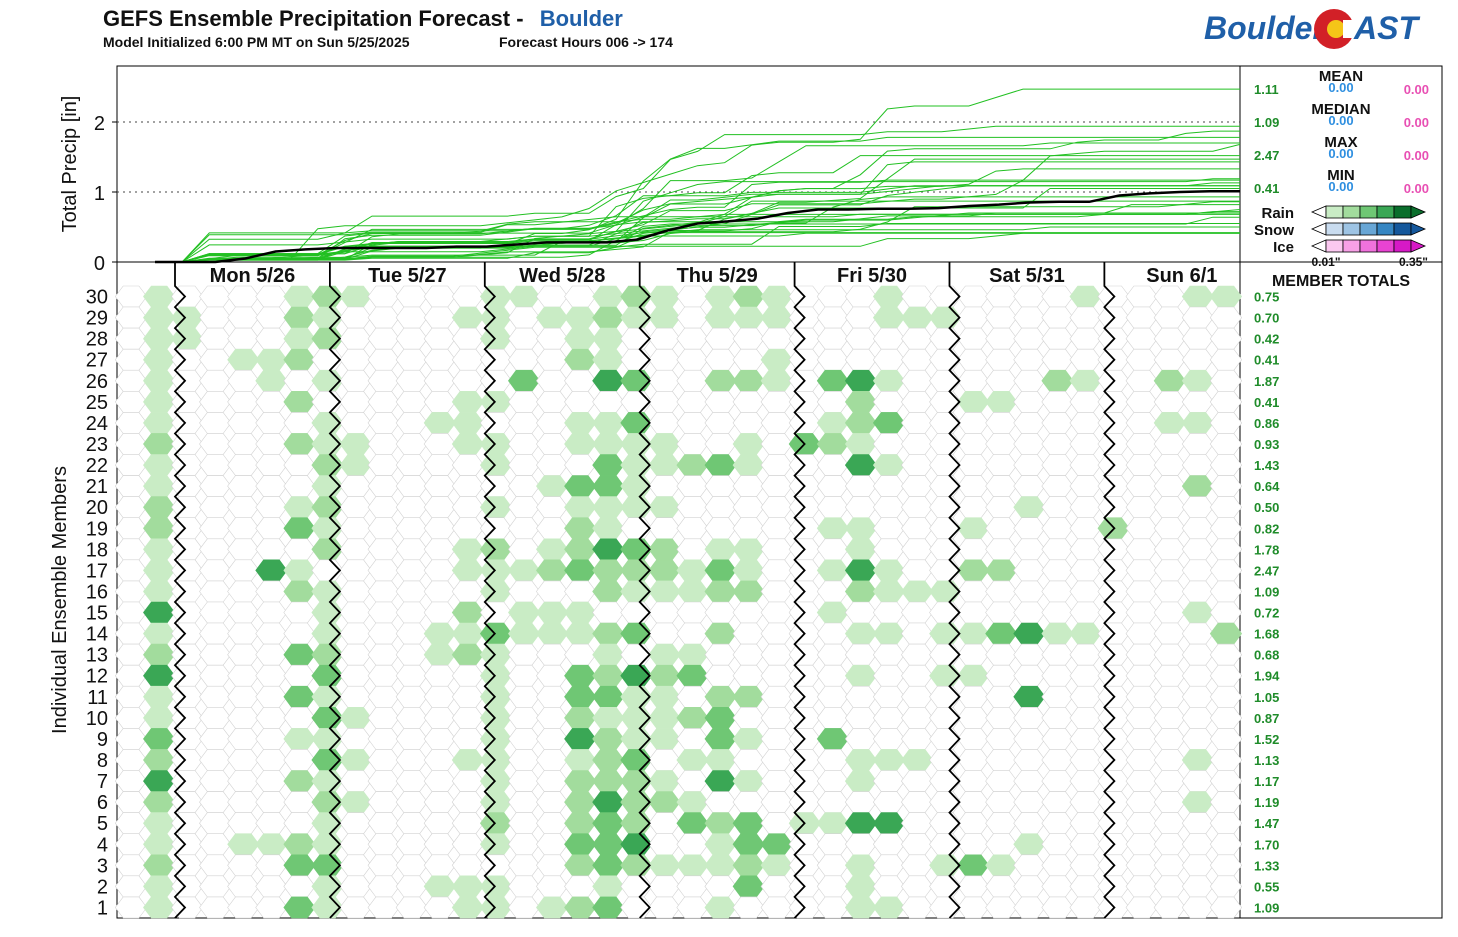 Image resolution: width=1458 pixels, height=937 pixels. What do you see at coordinates (1266, 339) in the screenshot?
I see `member-total-label: 0.42` at bounding box center [1266, 339].